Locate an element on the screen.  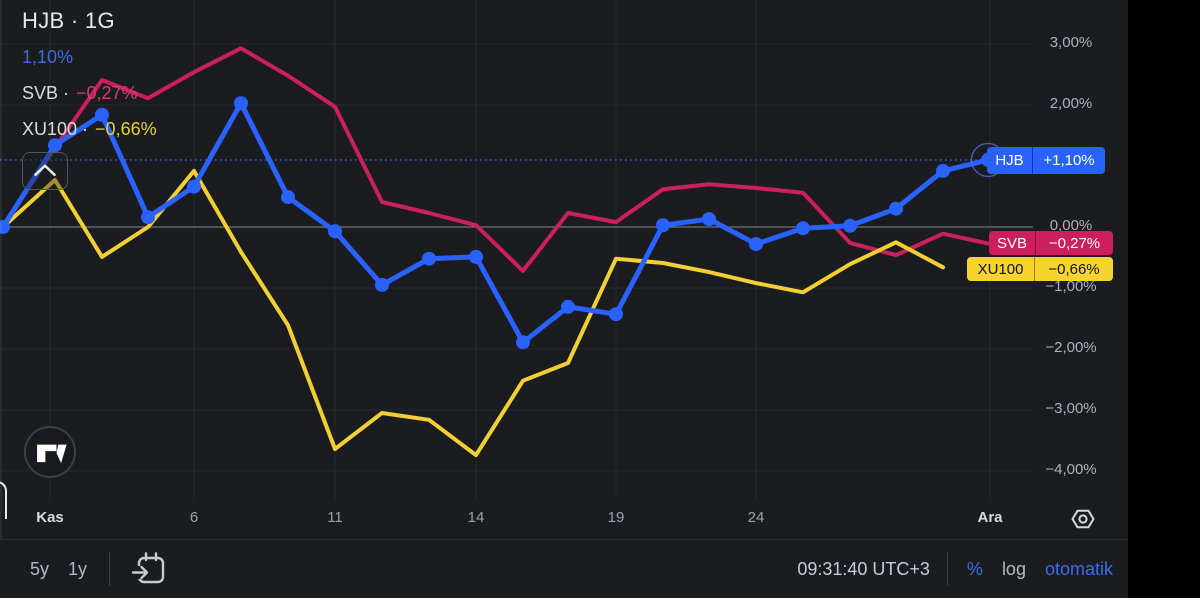
price-label-hjb-value: +1,10% is located at coordinates (1069, 160).